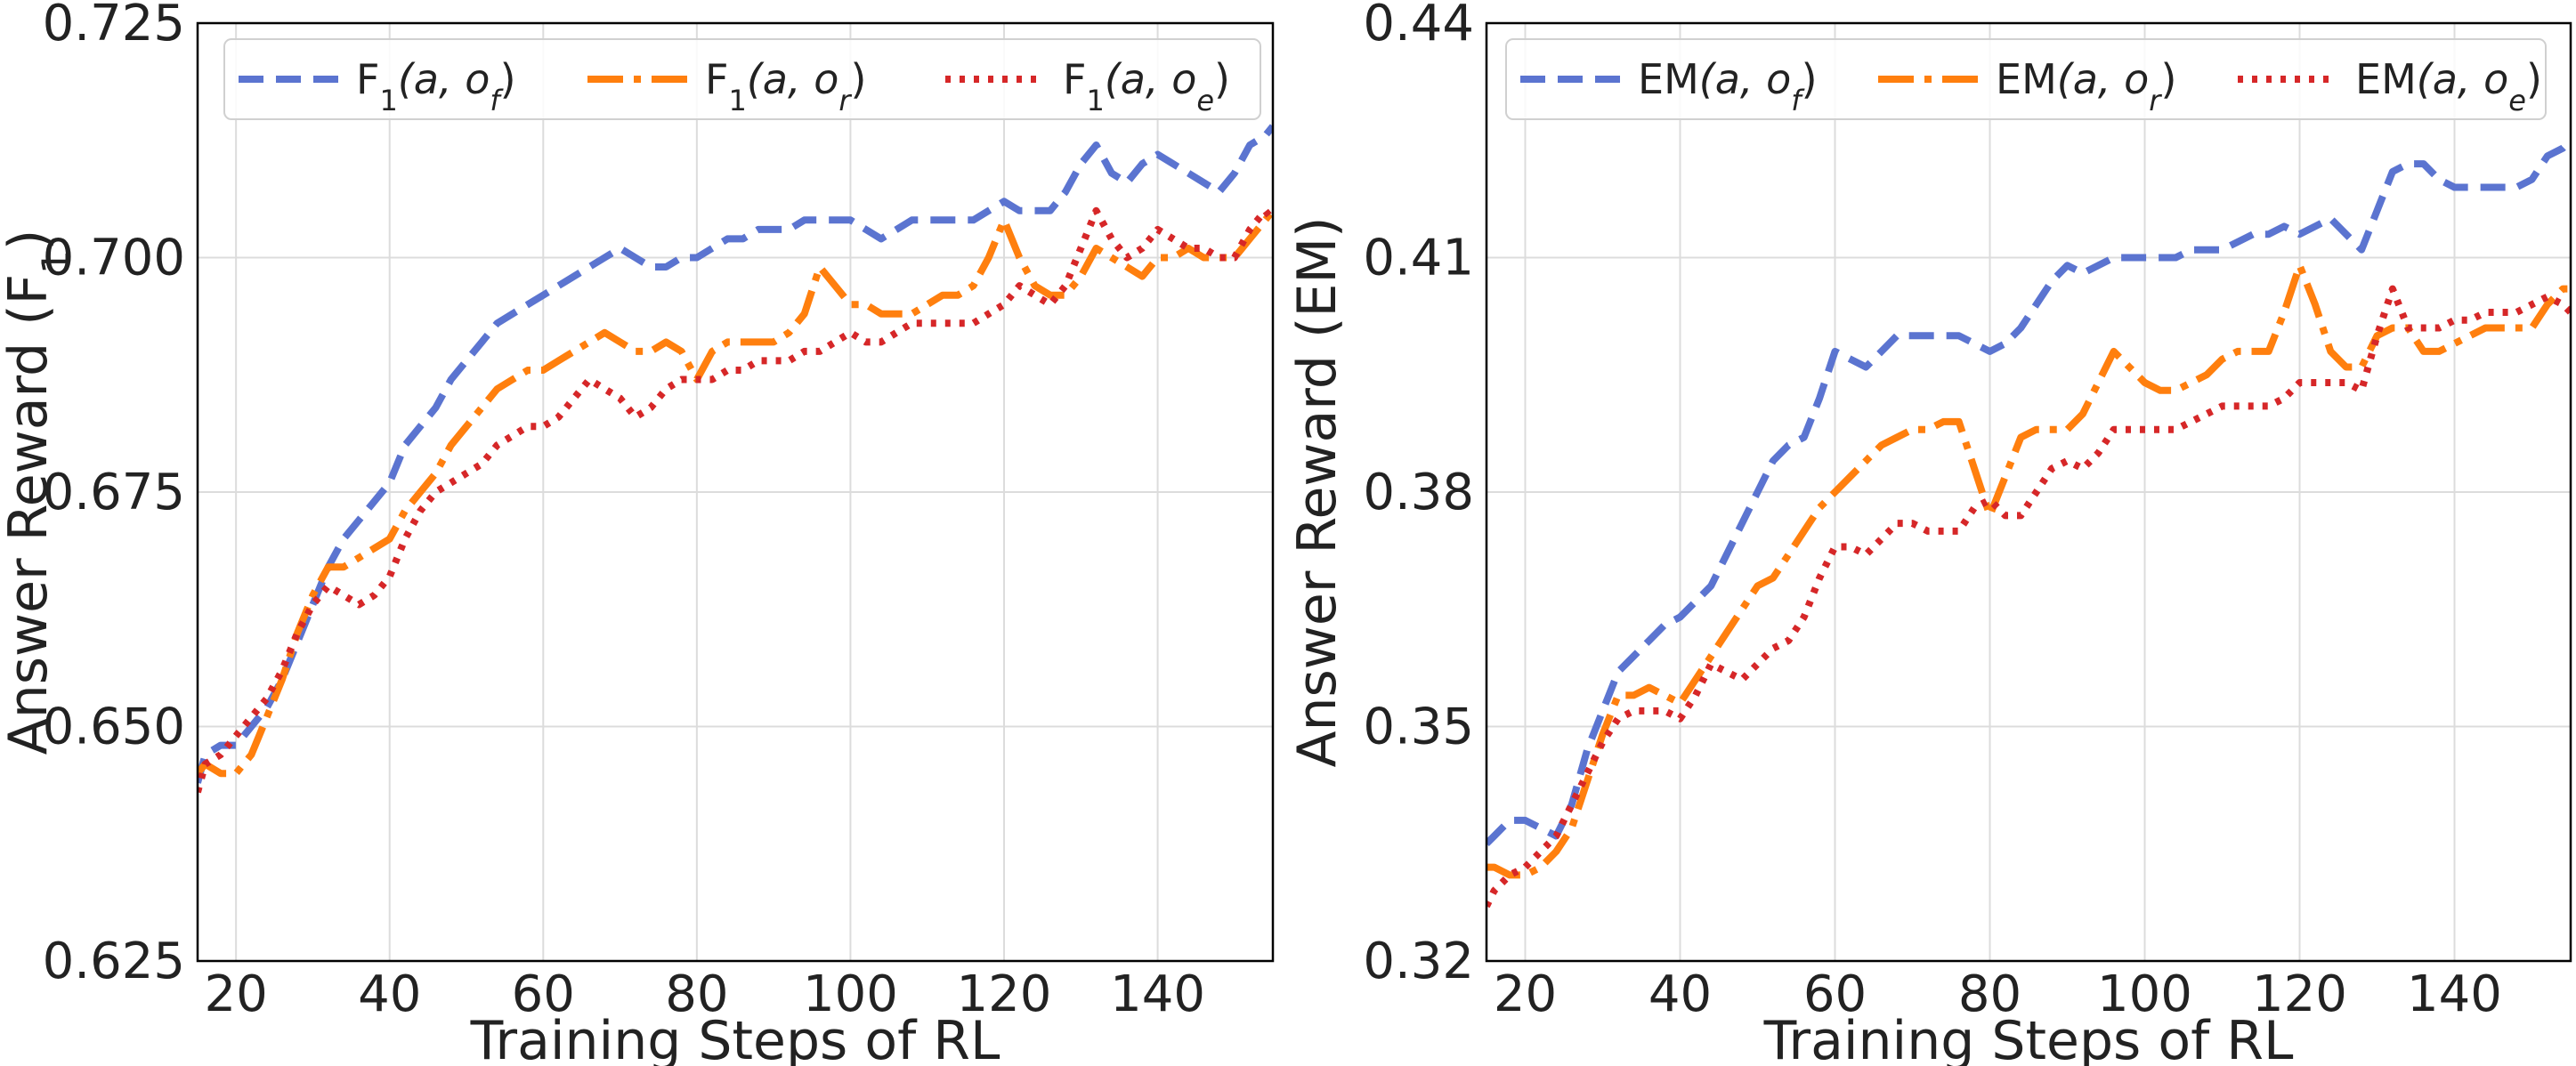 This screenshot has width=2576, height=1066. I want to click on y-tick-label: 0.32, so click(1418, 961).